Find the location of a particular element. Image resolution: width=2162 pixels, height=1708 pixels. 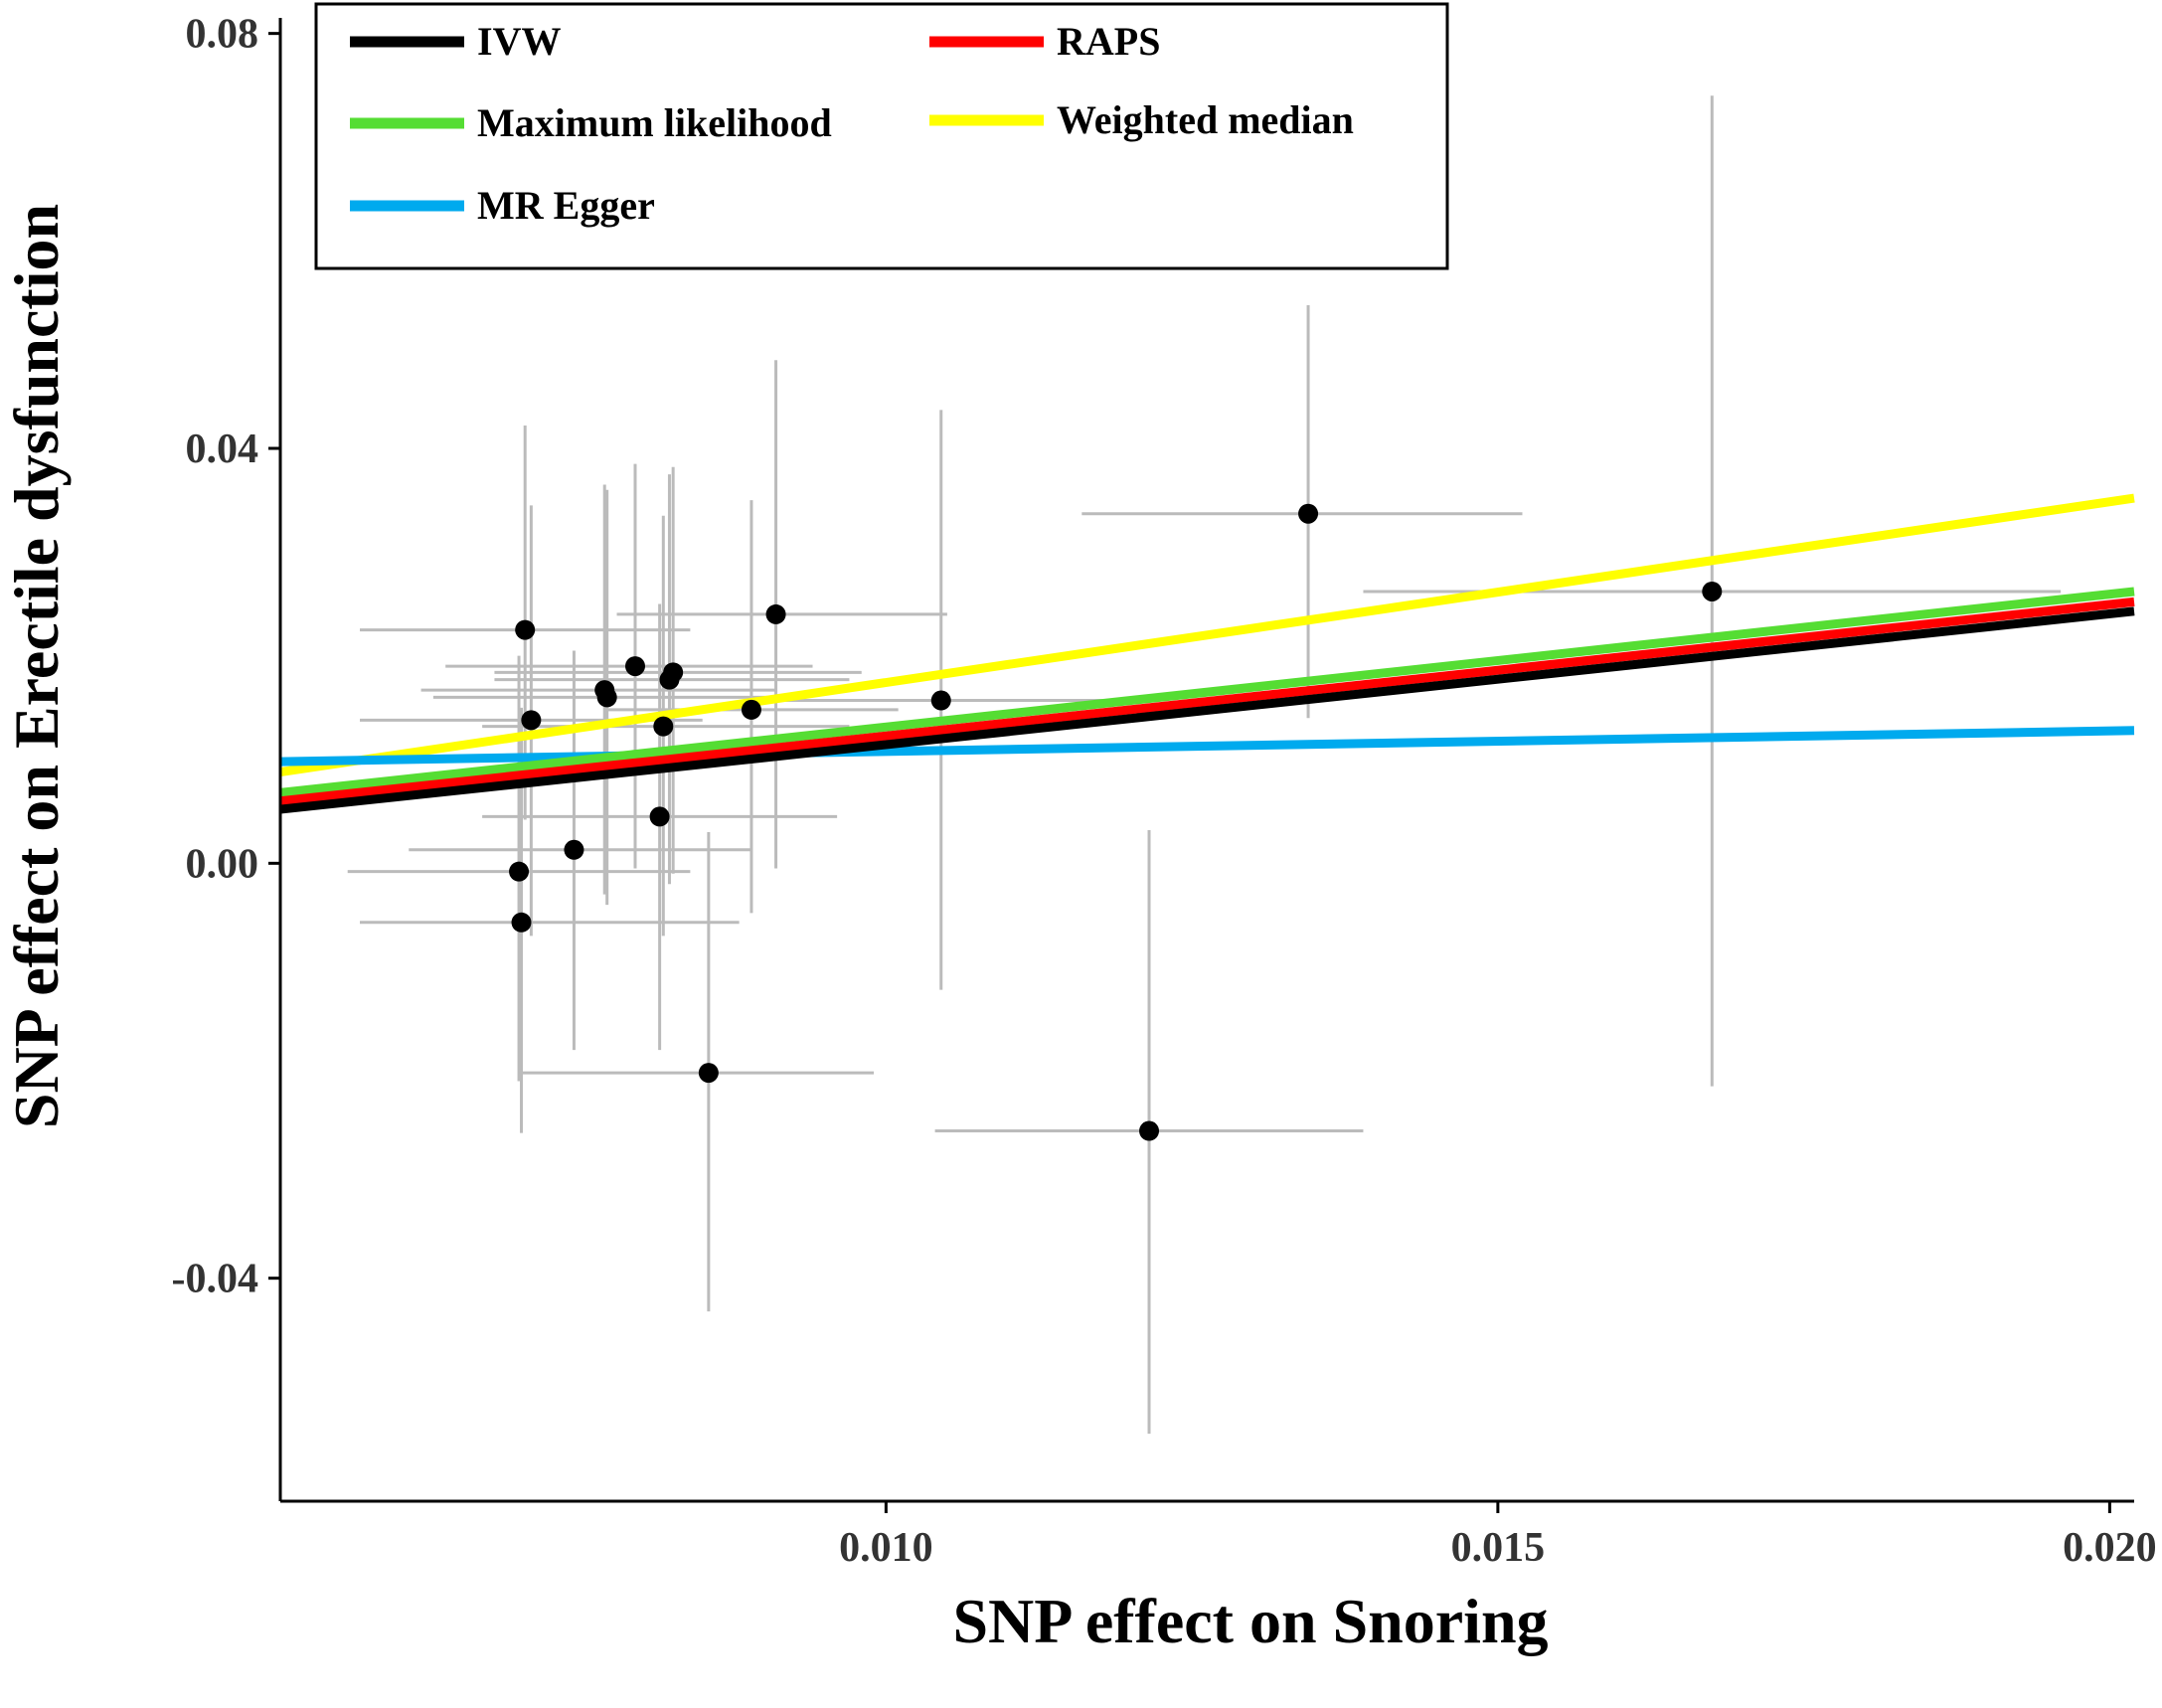

y-axis-ticks: -0.04 0.00 0.04 0.08 is located at coordinates (226, 657).